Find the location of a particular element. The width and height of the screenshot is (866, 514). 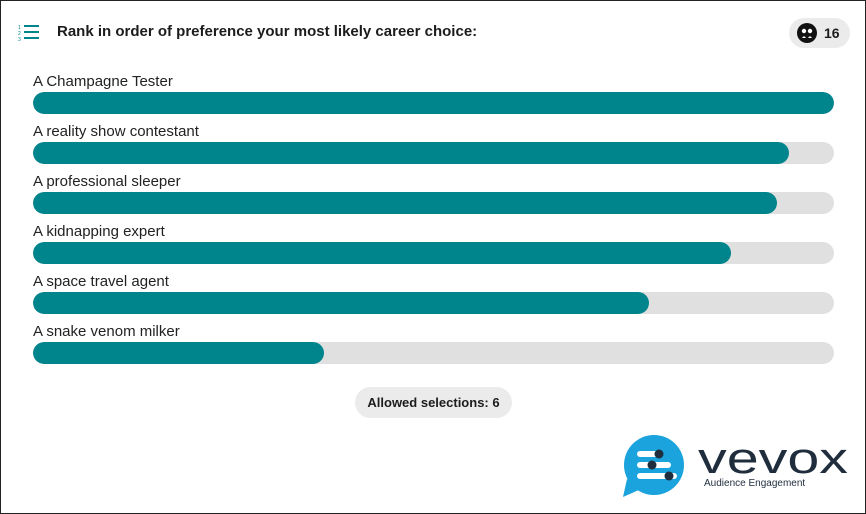

vevox-tagline: Audience Engagement is located at coordinates (755, 483).